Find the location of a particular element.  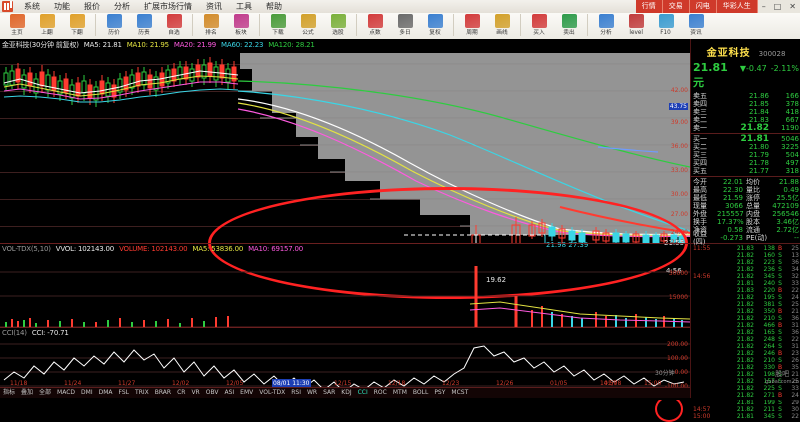

tick-row: 21.82 466 B 31 is located at coordinates (745, 325).